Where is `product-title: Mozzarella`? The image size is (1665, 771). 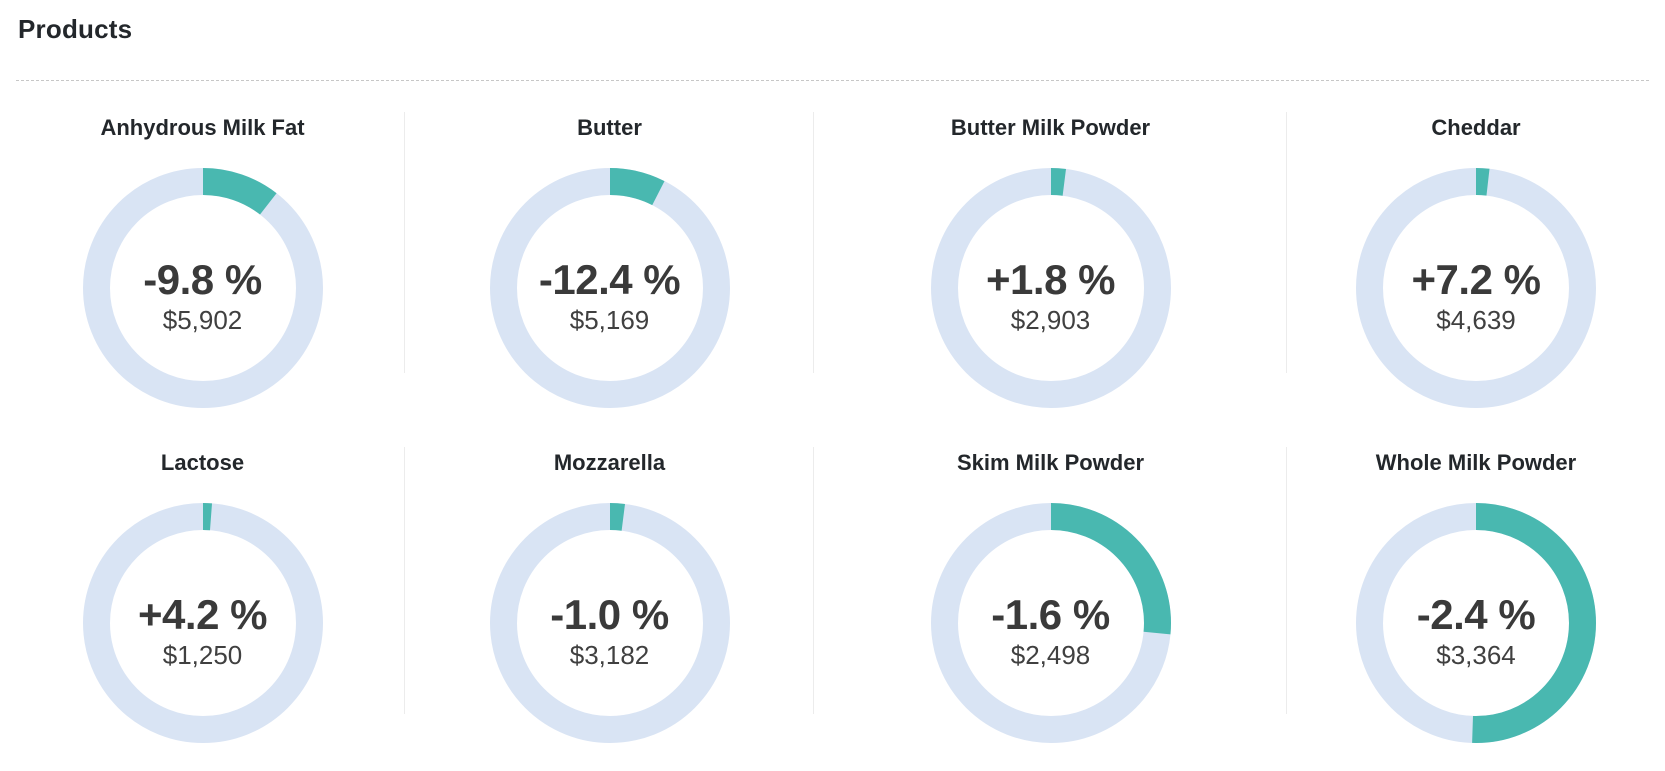
product-title: Mozzarella is located at coordinates (609, 462).